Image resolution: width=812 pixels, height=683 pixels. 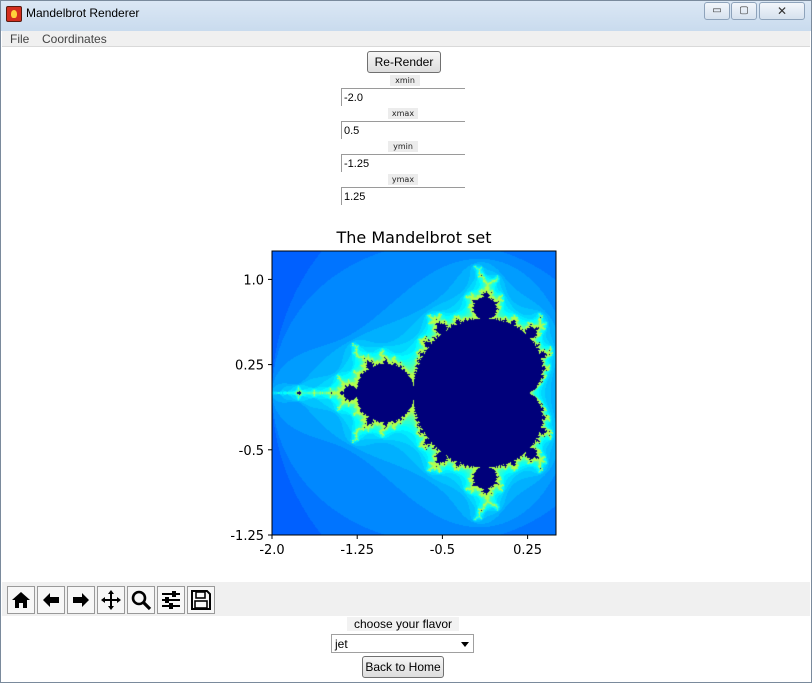 What do you see at coordinates (413, 237) in the screenshot?
I see `chart-title: The Mandelbrot set` at bounding box center [413, 237].